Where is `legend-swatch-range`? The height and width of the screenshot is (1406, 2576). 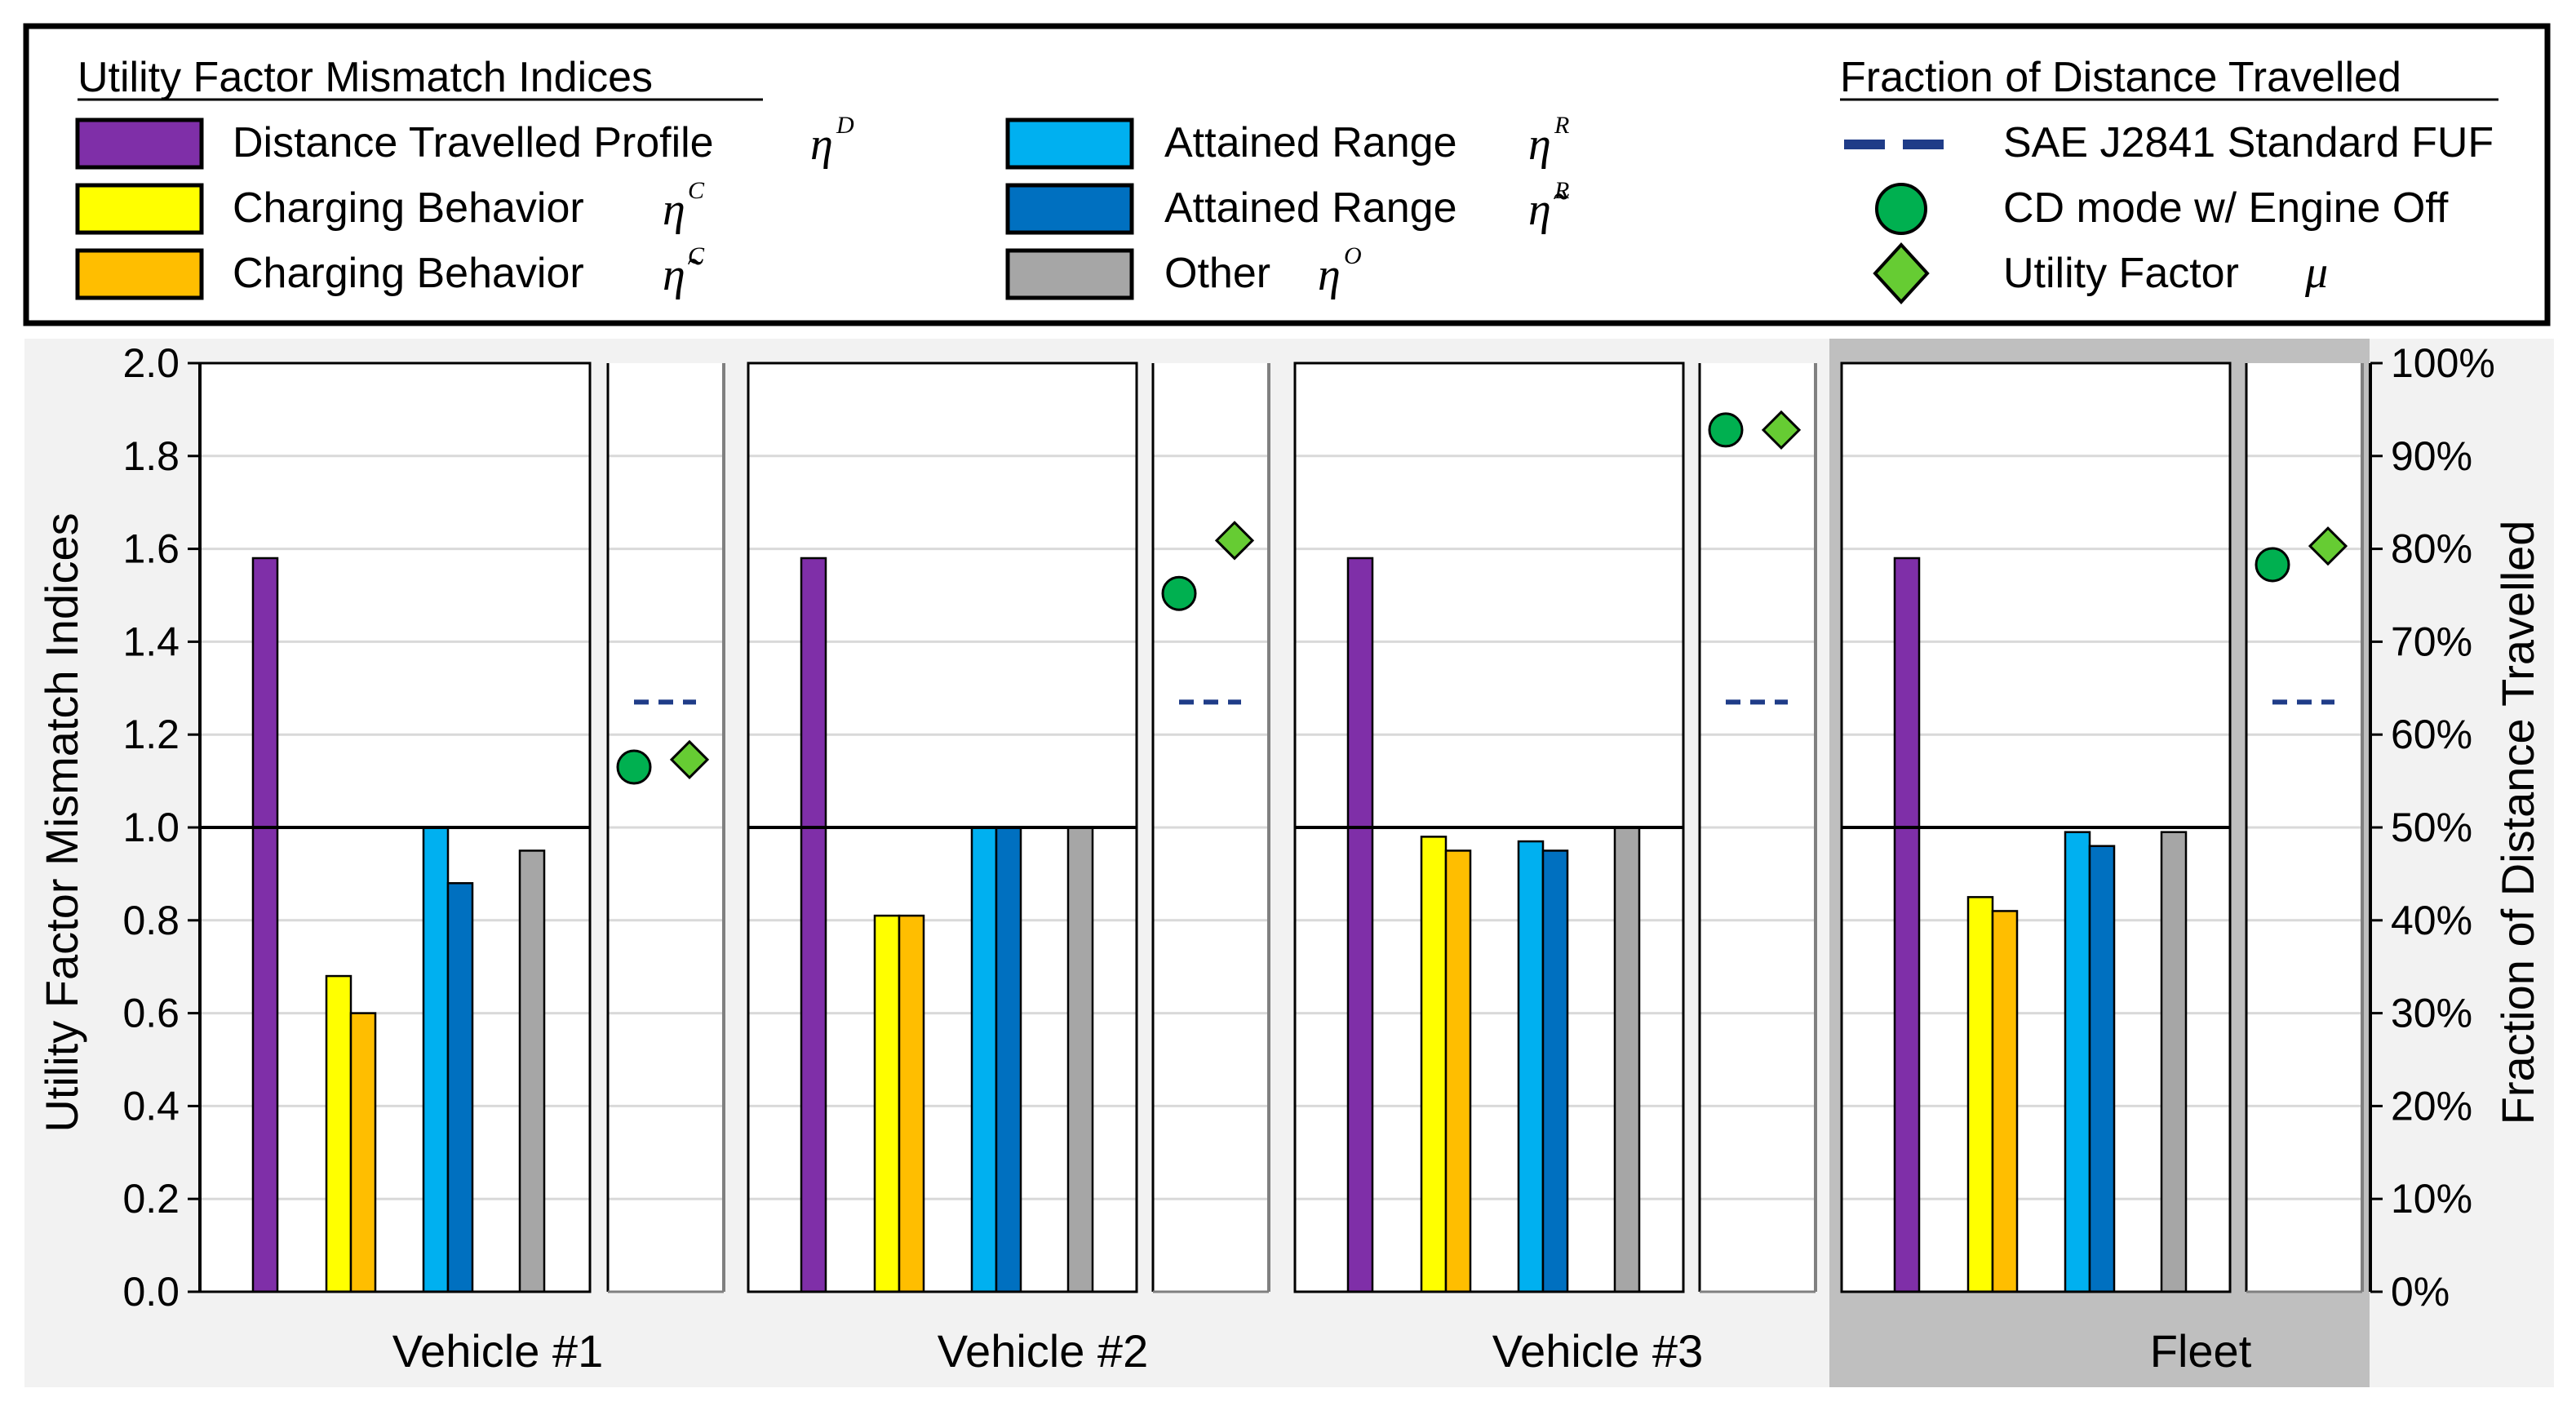
legend-swatch-range is located at coordinates (1069, 144).